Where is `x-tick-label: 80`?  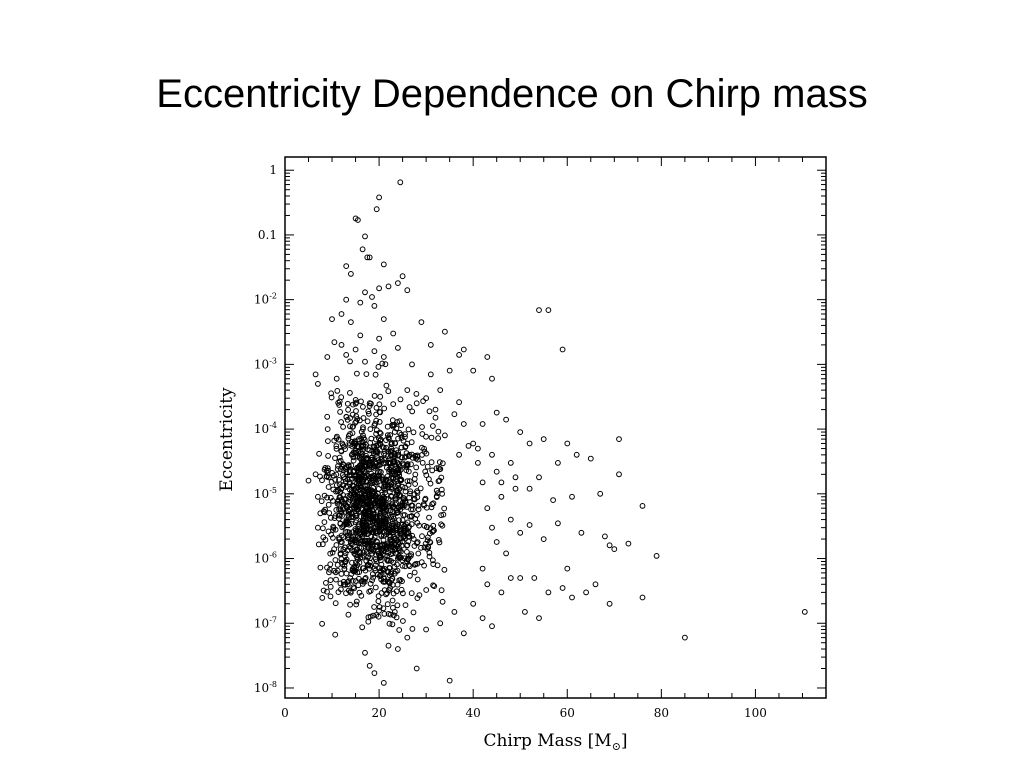
x-tick-label: 80 is located at coordinates (661, 713).